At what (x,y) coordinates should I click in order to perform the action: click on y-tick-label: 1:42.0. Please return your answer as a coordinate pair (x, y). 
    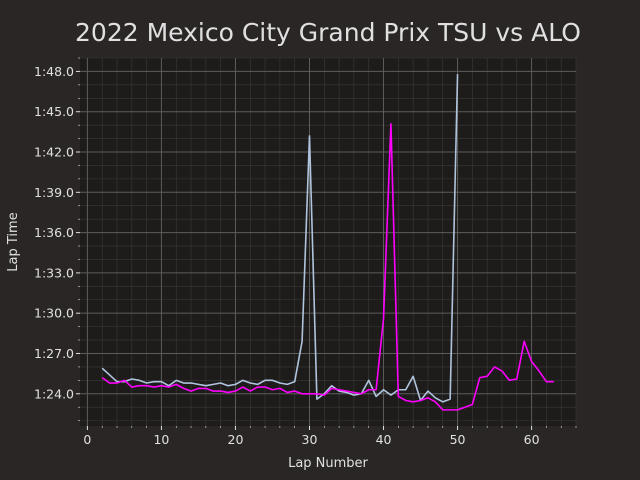
    Looking at the image, I should click on (54, 152).